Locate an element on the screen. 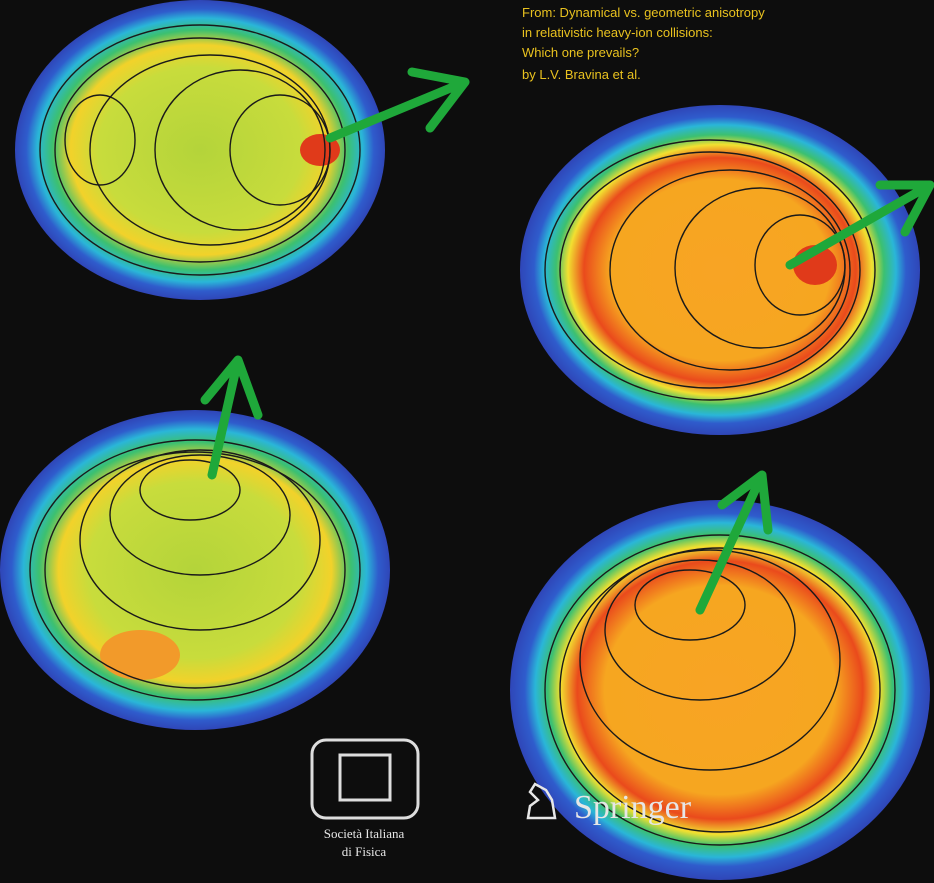 Image resolution: width=934 pixels, height=883 pixels. publisher-logo: Springer is located at coordinates (609, 804).